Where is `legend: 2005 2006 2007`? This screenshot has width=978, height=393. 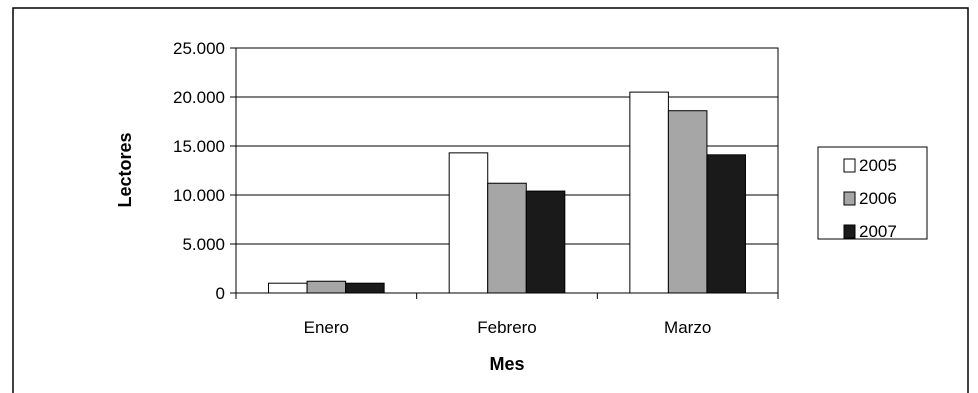
legend: 2005 2006 2007 is located at coordinates (872, 193).